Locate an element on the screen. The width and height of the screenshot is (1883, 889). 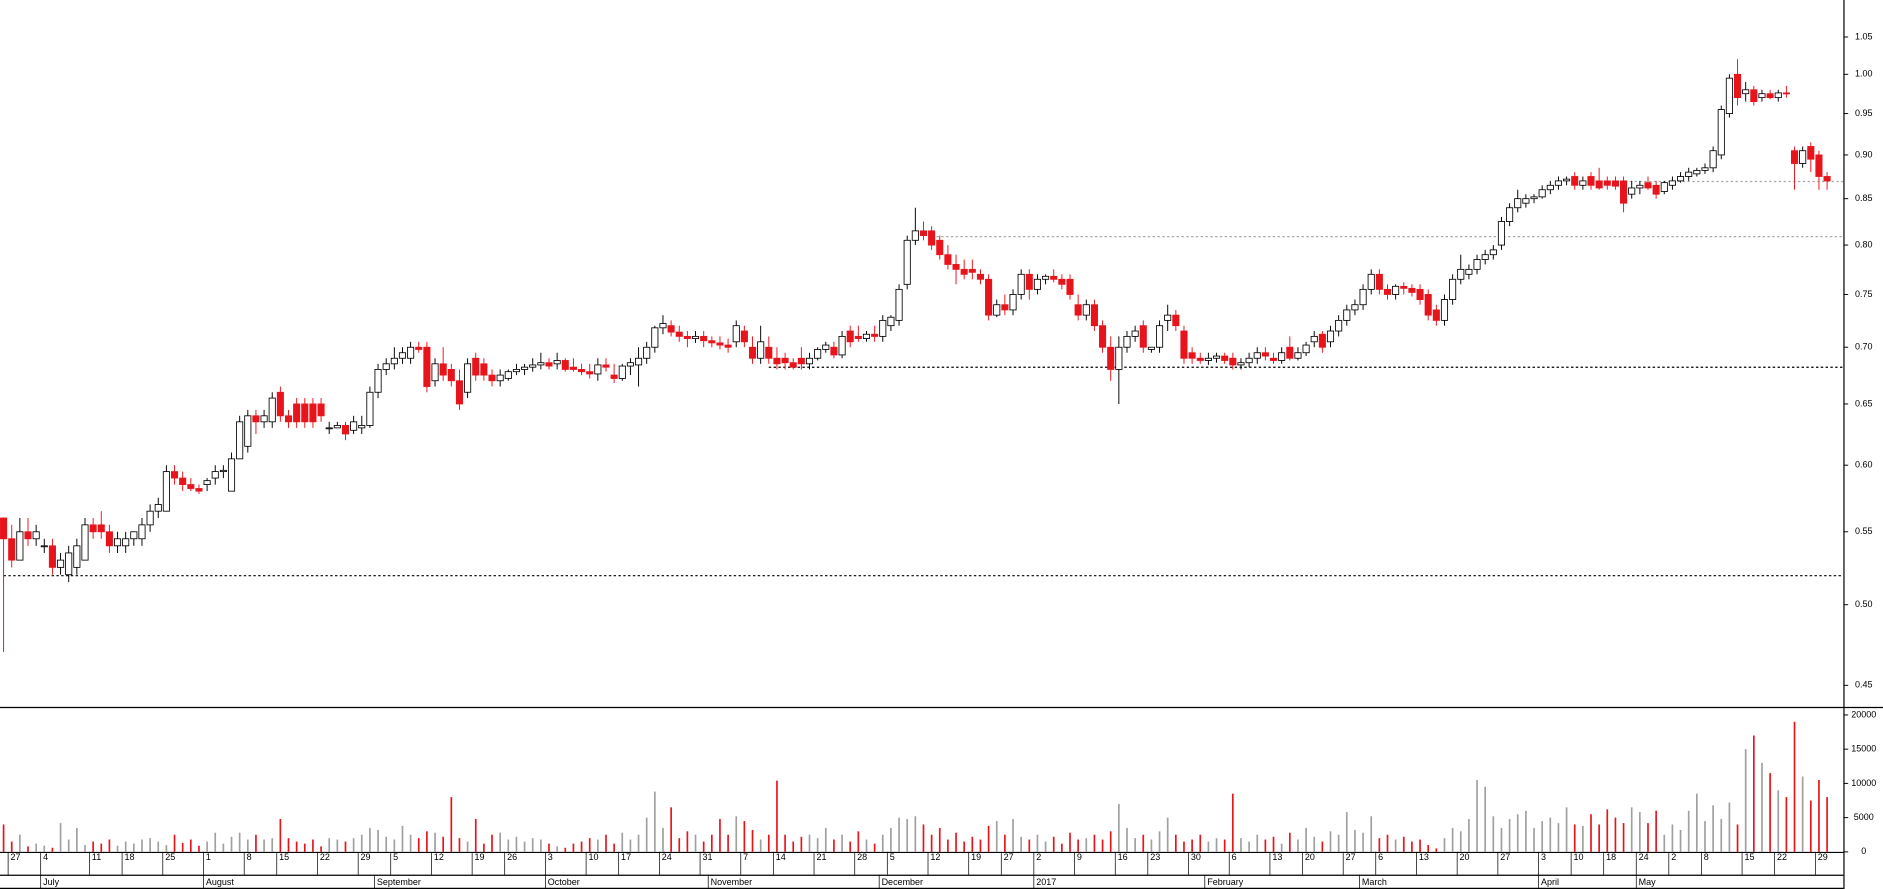
month-label: September is located at coordinates (399, 882).